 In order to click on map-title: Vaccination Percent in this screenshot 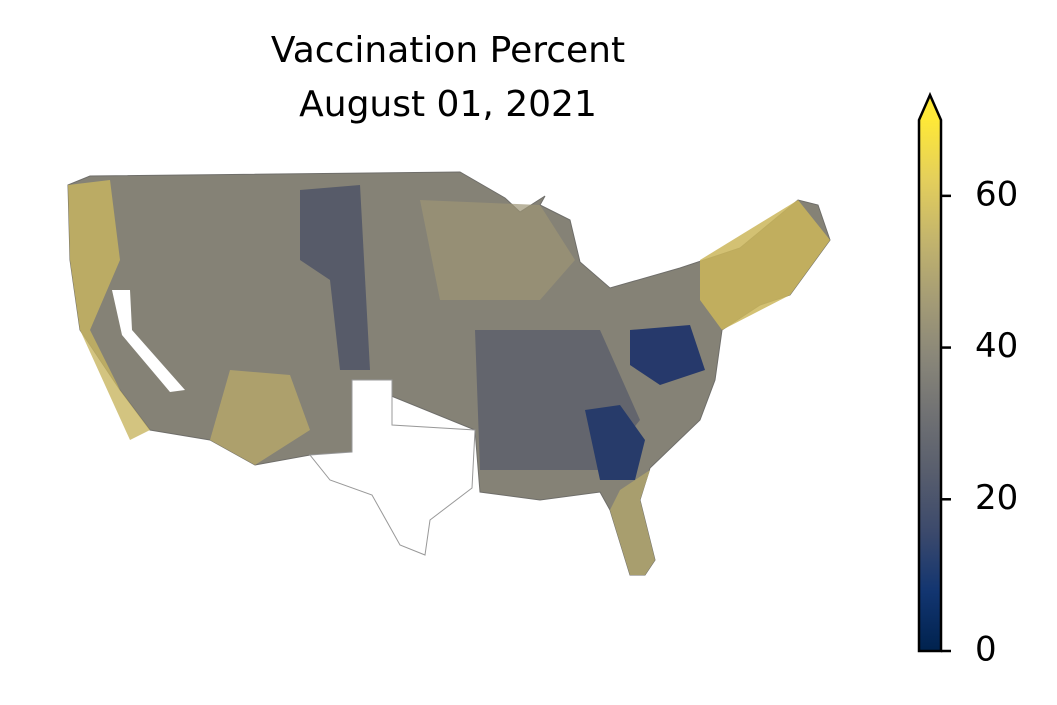, I will do `click(448, 50)`.